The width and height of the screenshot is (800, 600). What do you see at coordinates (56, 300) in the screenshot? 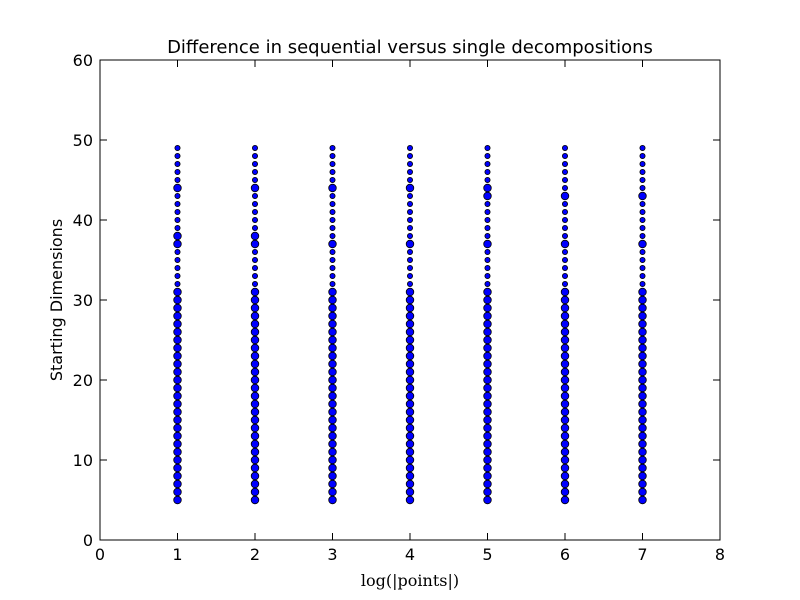
I see `y-axis-label: Starting Dimensions` at bounding box center [56, 300].